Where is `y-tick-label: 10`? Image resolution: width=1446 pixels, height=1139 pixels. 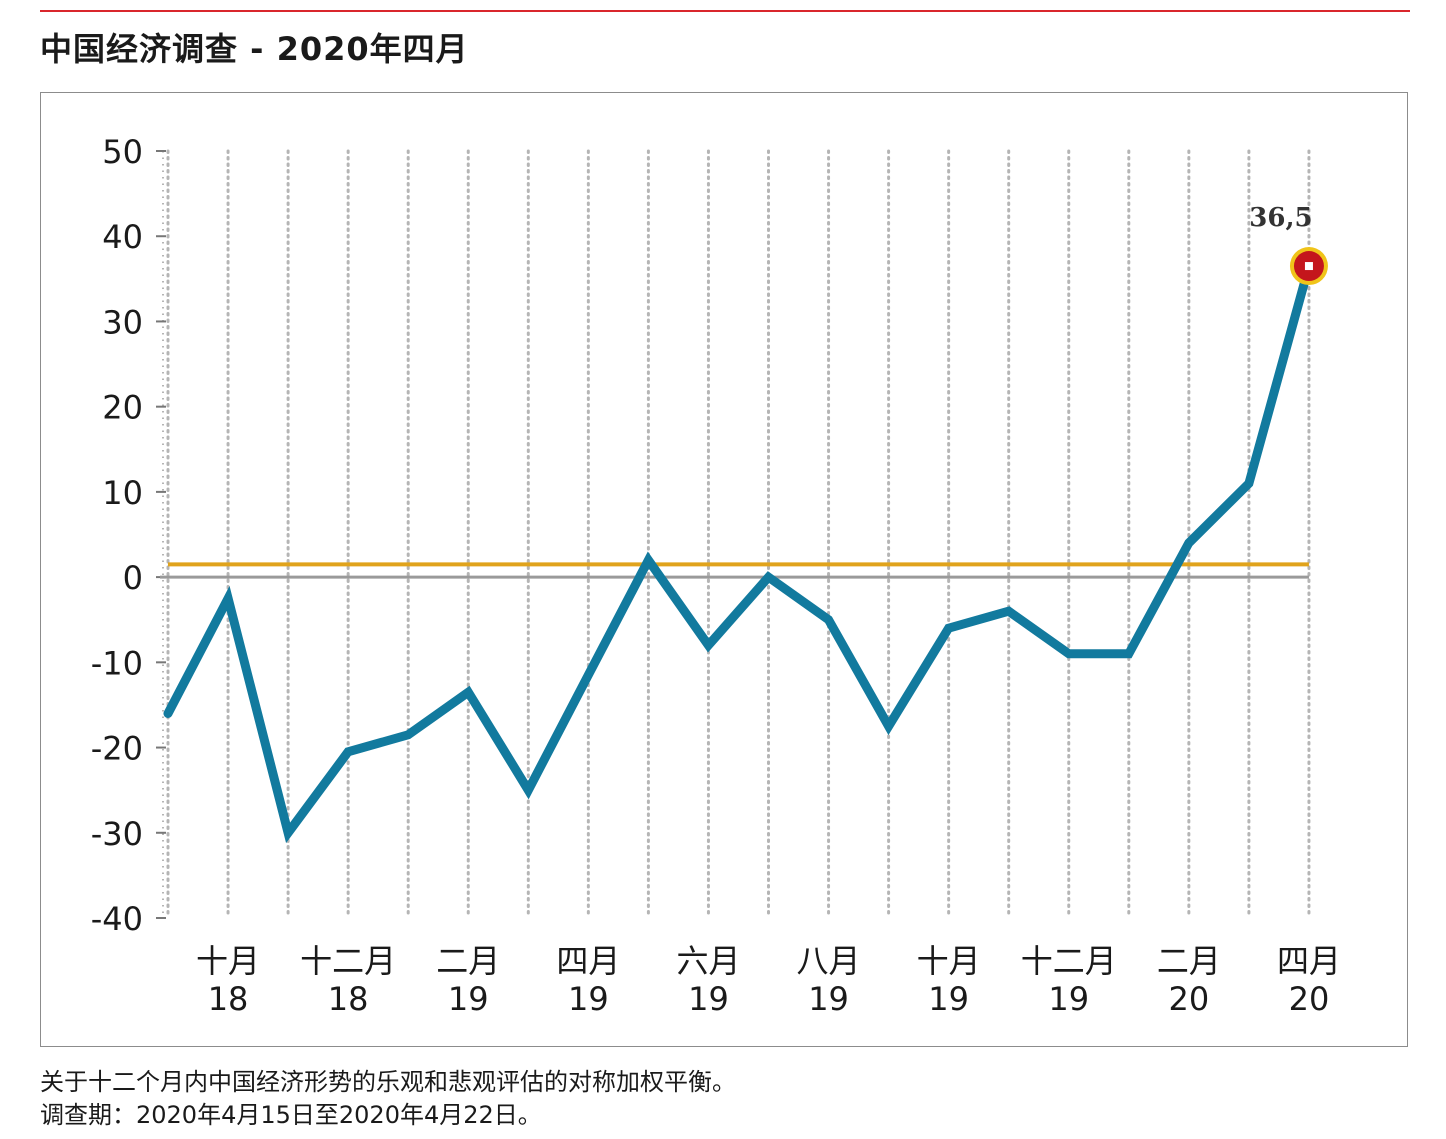
y-tick-label: 10 is located at coordinates (122, 493).